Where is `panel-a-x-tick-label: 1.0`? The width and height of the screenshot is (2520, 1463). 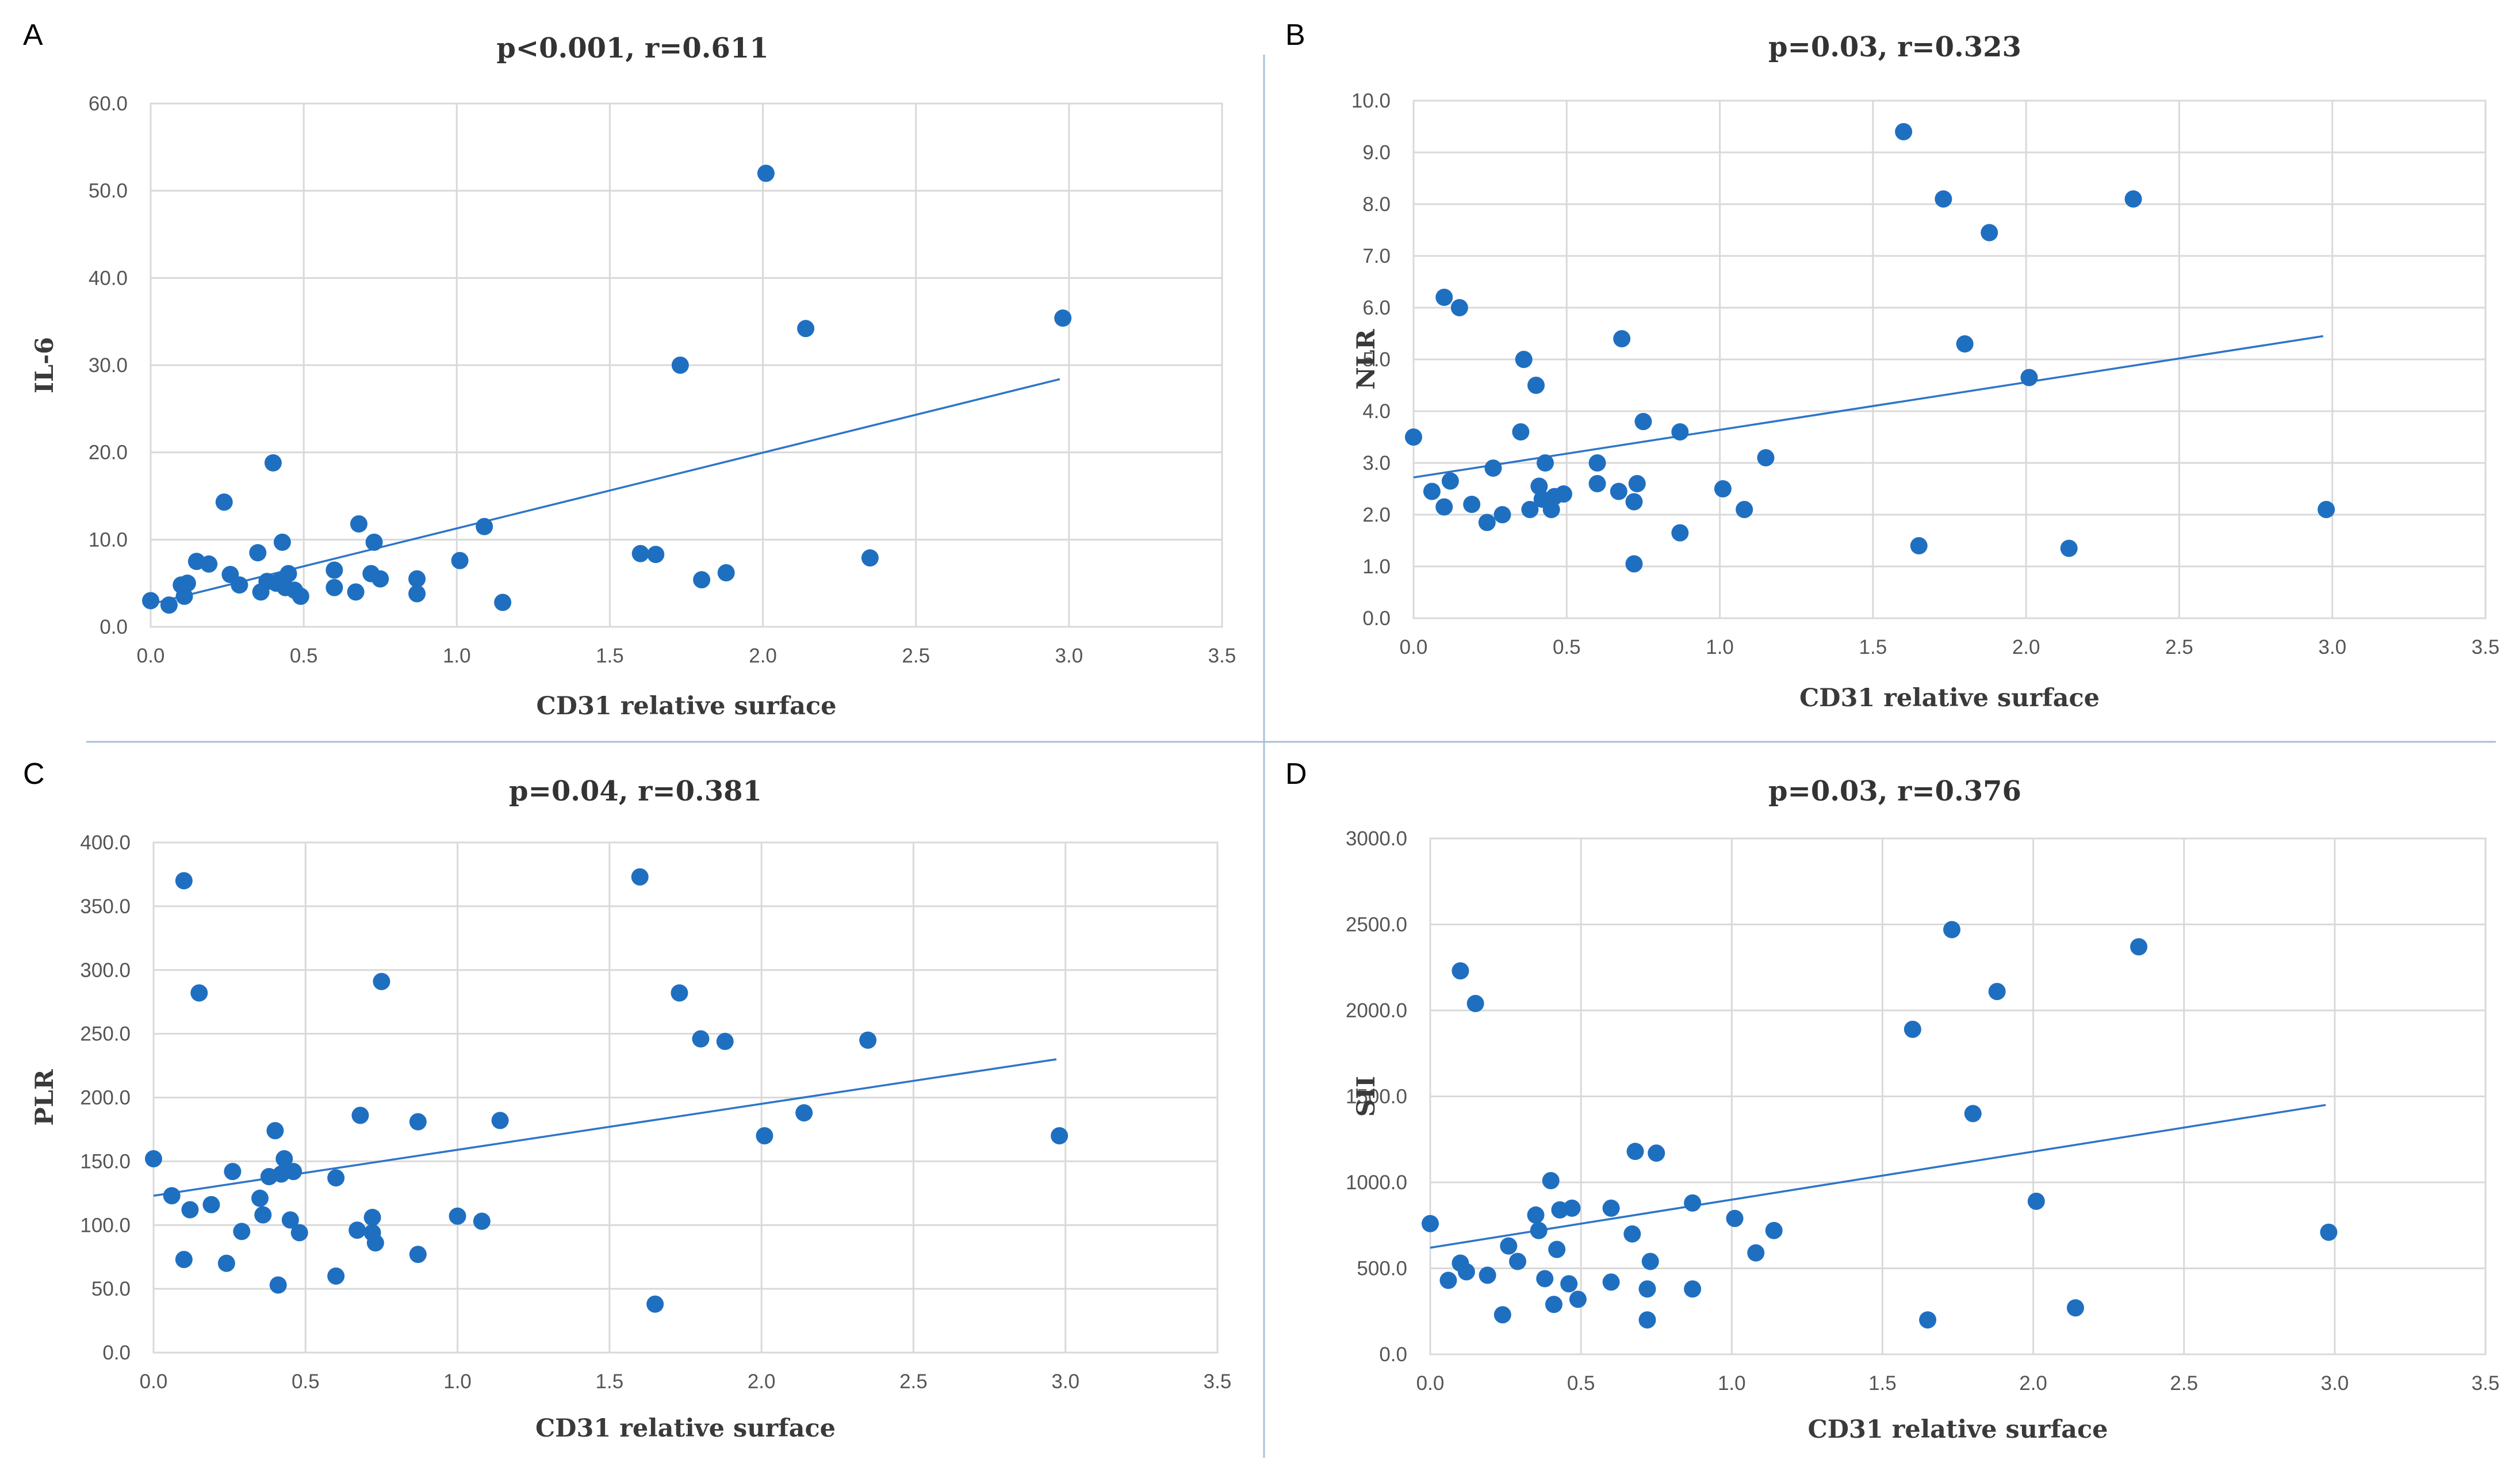 panel-a-x-tick-label: 1.0 is located at coordinates (457, 656).